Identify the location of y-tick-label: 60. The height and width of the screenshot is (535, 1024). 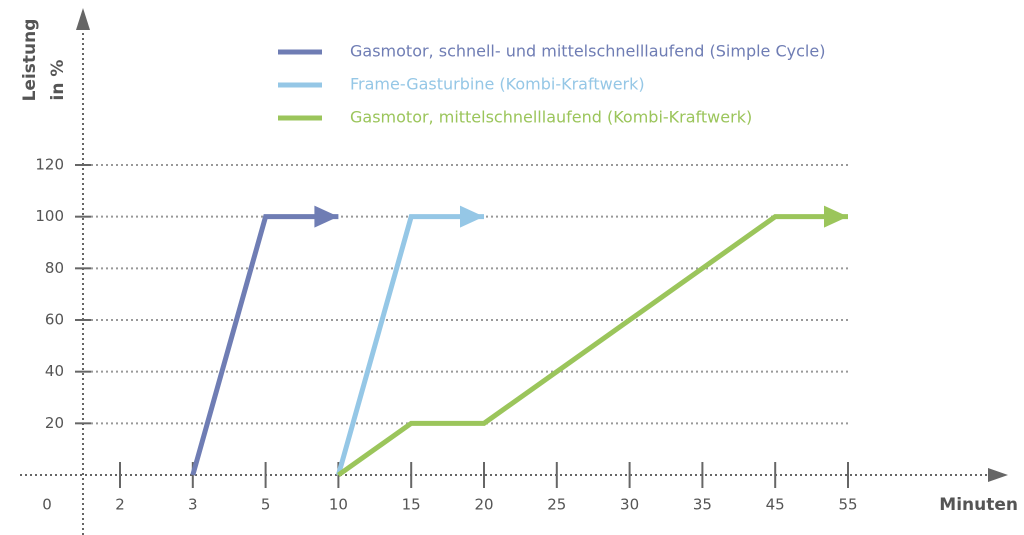
(54, 320).